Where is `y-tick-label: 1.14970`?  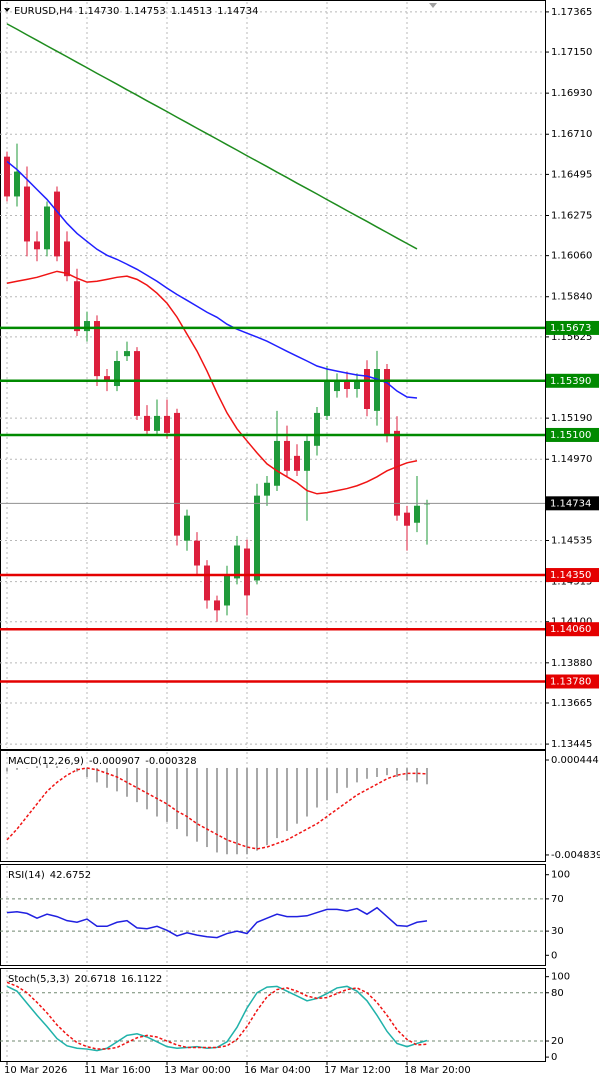
y-tick-label: 1.14970 is located at coordinates (571, 459).